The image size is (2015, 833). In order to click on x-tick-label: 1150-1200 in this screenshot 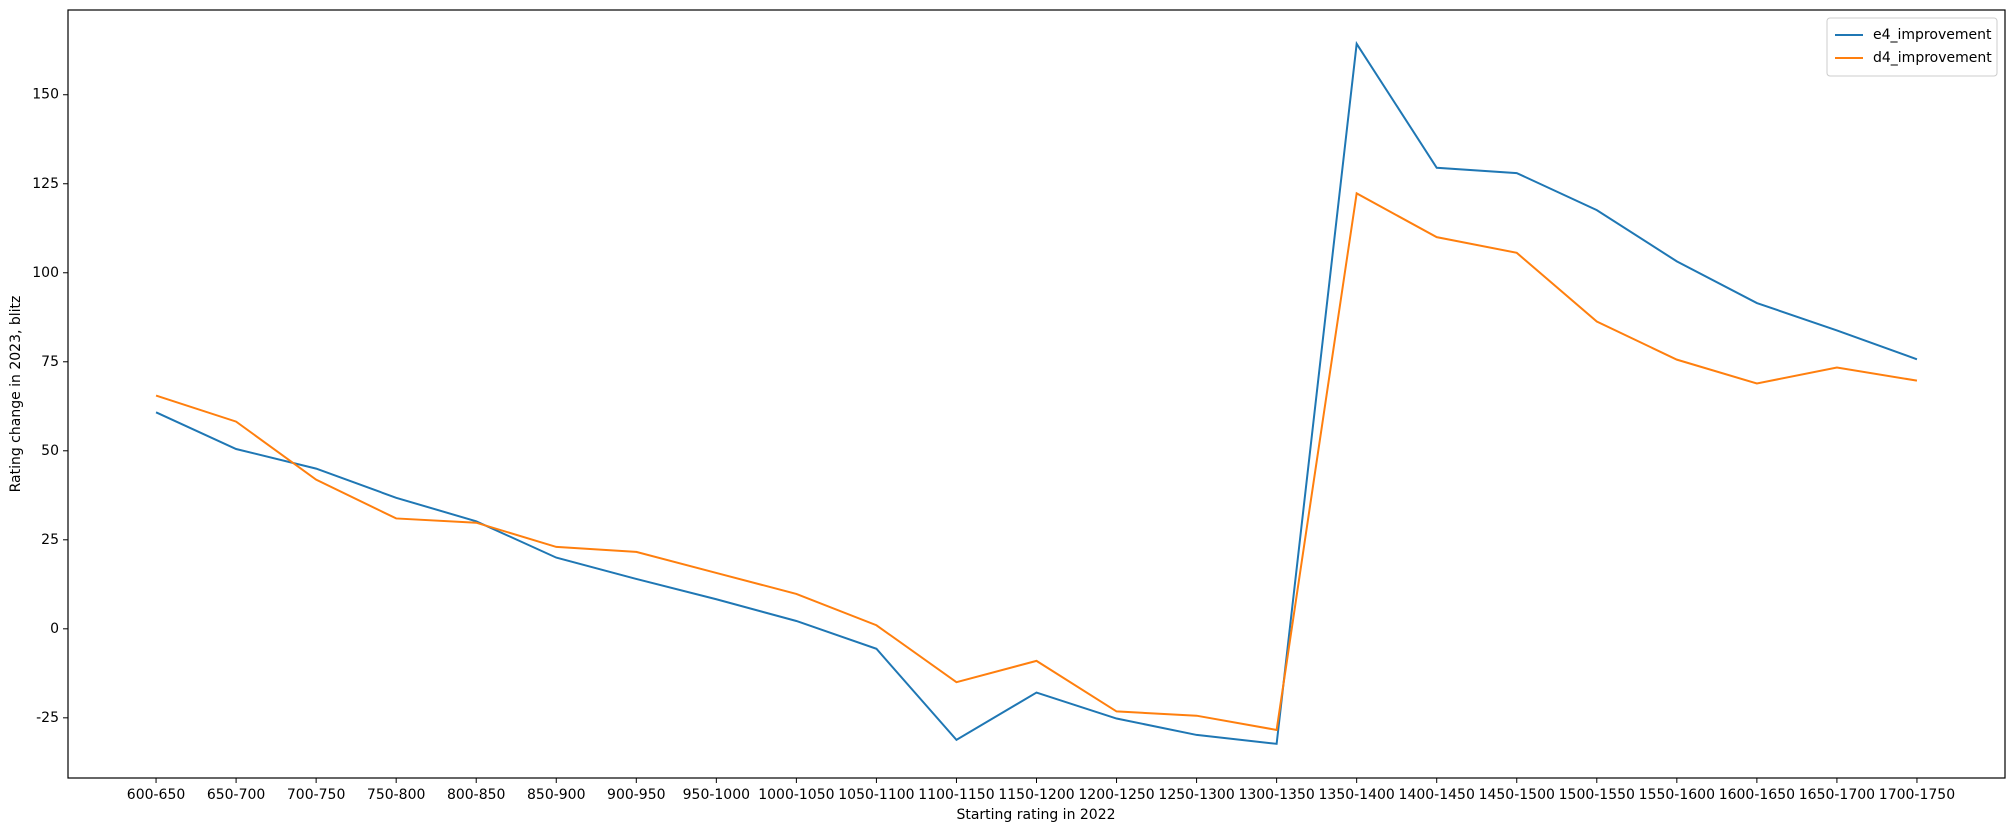, I will do `click(1036, 795)`.